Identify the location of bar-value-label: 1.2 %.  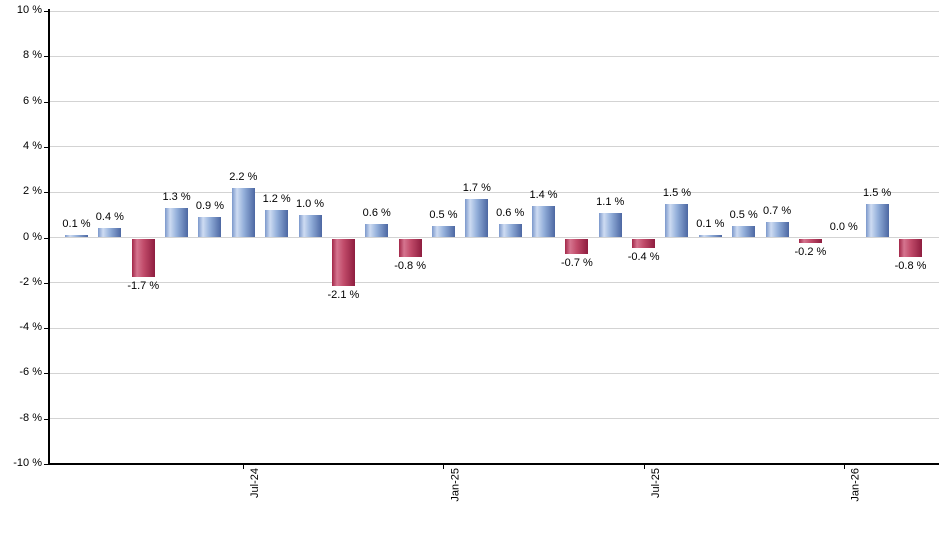
(276, 199).